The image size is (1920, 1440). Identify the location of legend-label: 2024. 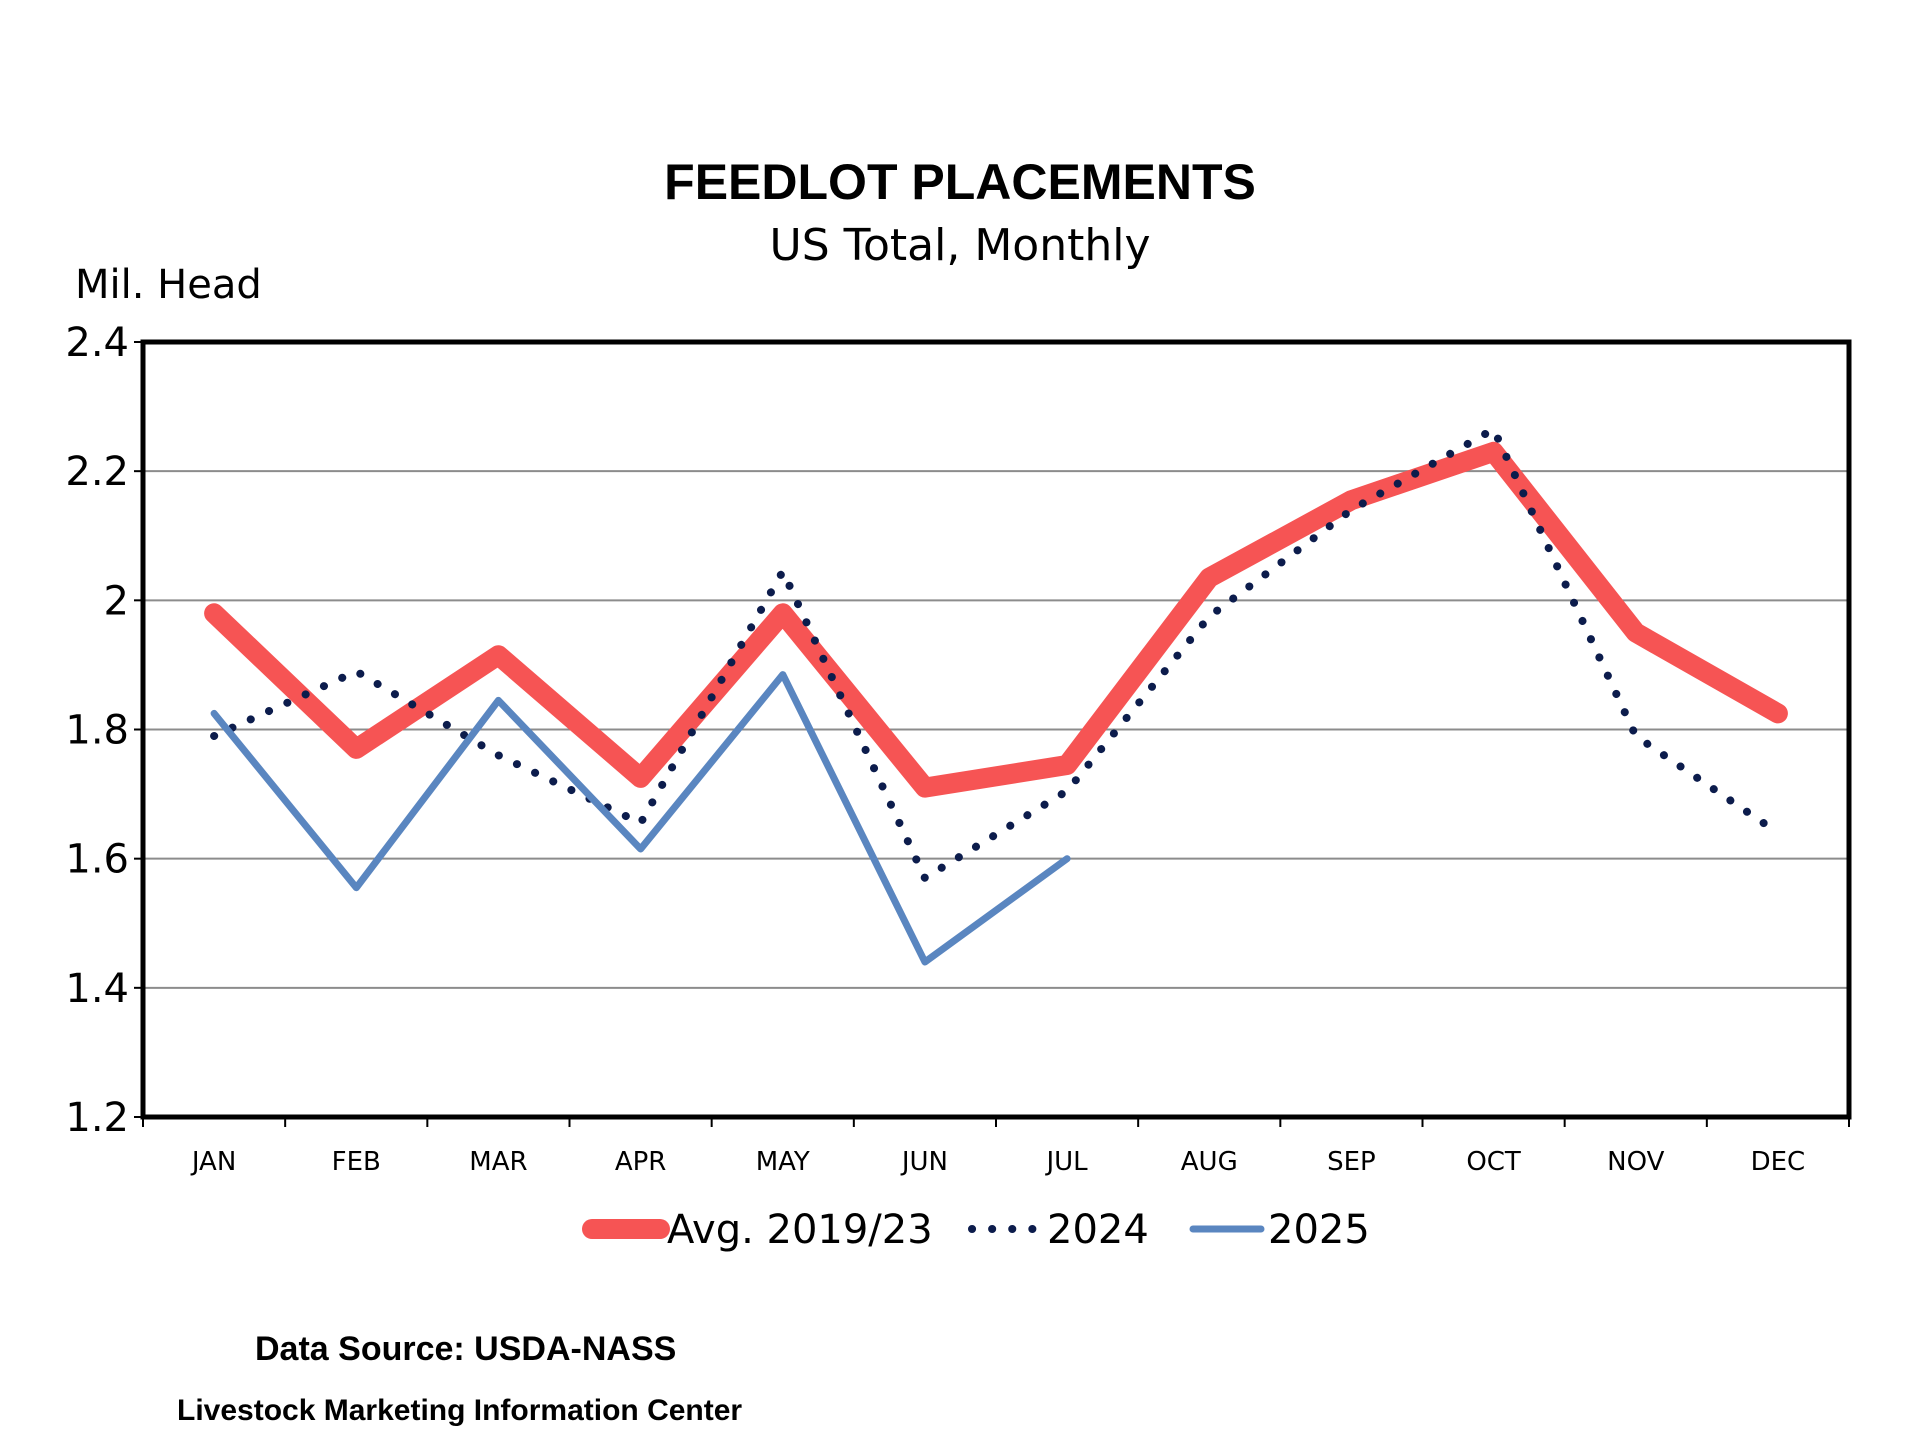
(1098, 1230).